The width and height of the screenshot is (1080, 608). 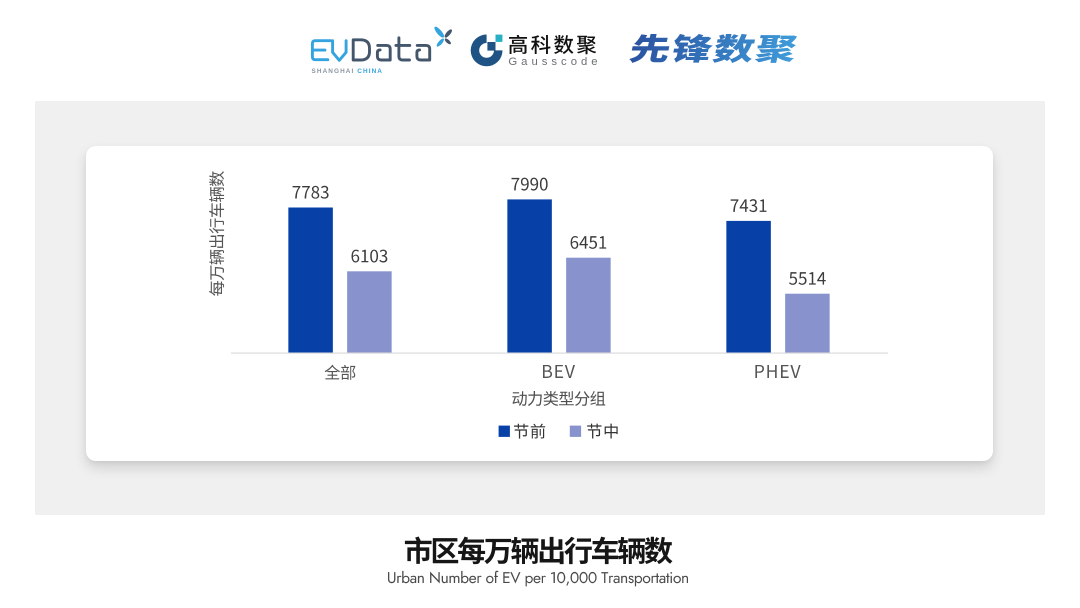 I want to click on svg-text: SHANGHAI CHINA, so click(x=348, y=71).